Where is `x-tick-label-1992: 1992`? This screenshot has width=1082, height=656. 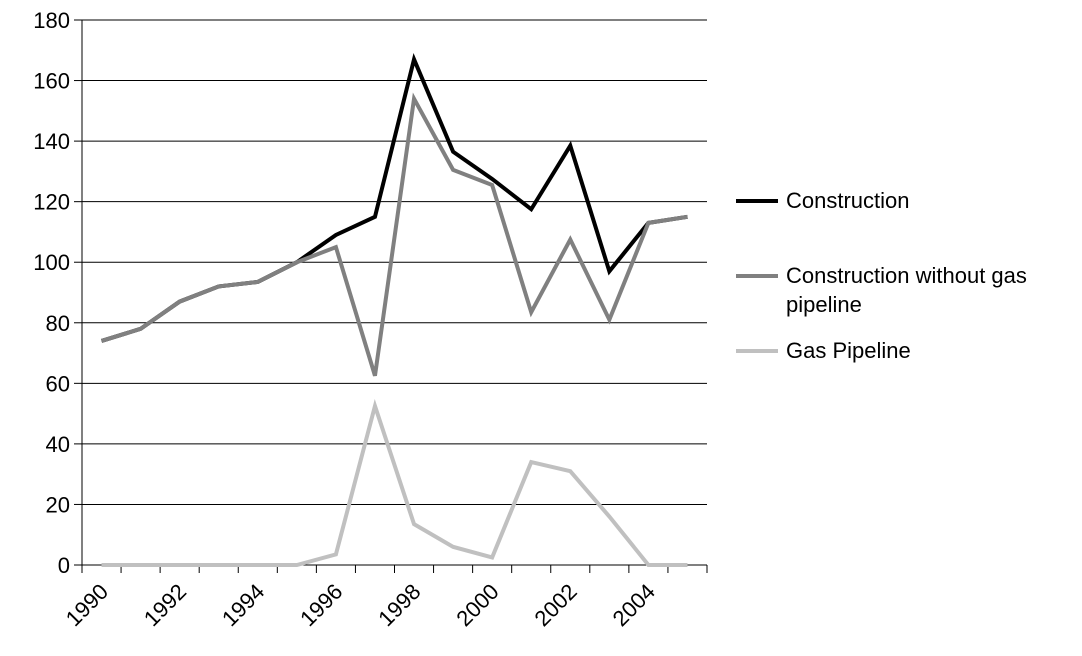
x-tick-label-1992: 1992 is located at coordinates (165, 605).